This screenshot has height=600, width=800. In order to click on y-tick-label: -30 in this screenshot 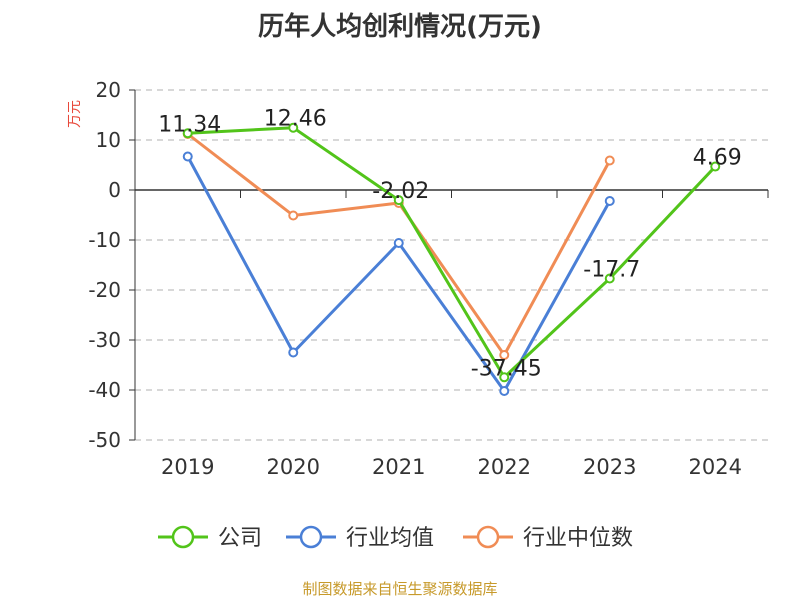, I will do `click(104, 340)`.